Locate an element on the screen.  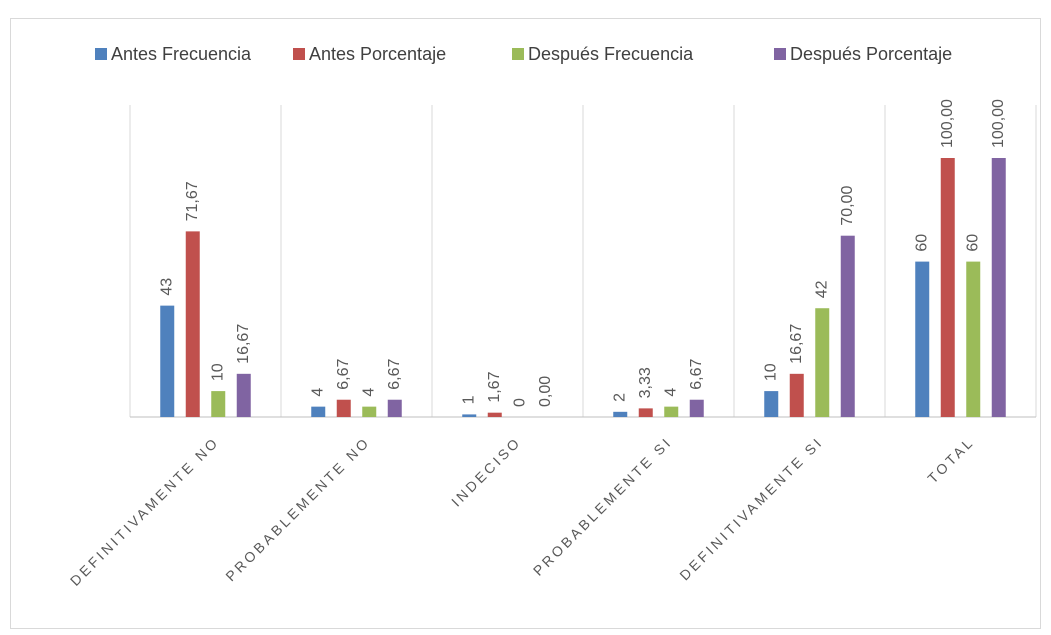
data-label: 2 is located at coordinates (619, 397).